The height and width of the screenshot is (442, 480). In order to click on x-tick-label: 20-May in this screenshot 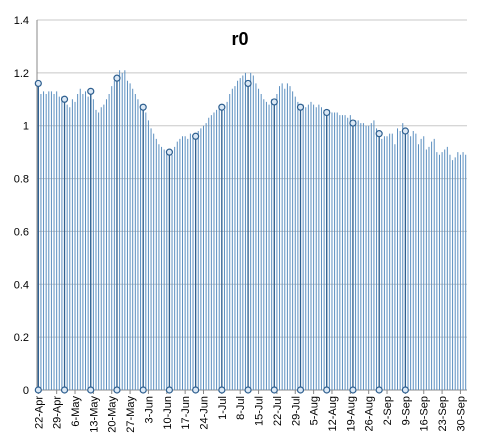, I will do `click(113, 414)`.